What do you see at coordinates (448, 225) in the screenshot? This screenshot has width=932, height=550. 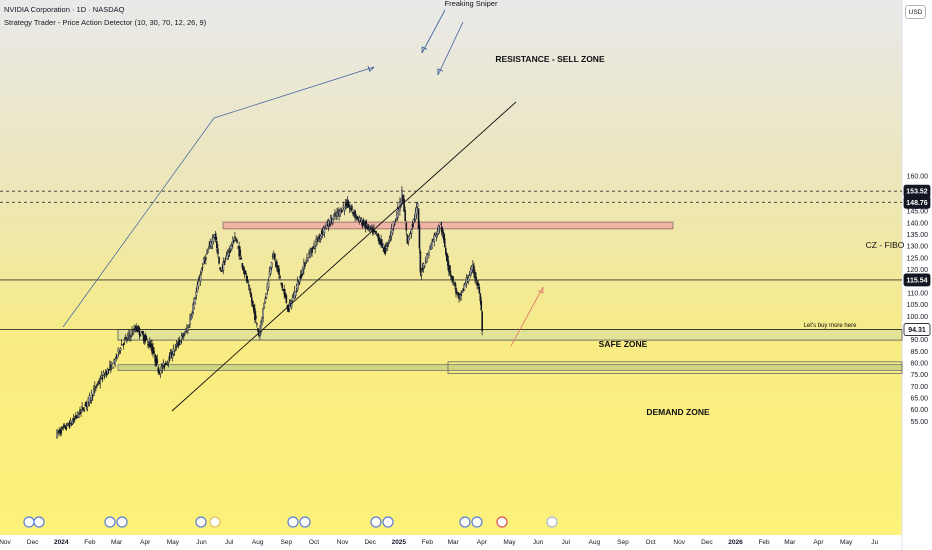 I see `zone-resistance-sell-zone` at bounding box center [448, 225].